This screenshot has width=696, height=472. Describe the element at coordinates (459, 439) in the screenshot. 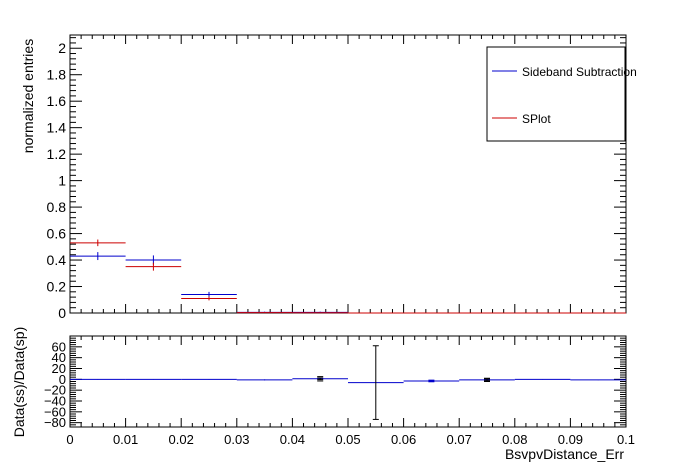

I see `x-tick-label: 0.07` at that location.